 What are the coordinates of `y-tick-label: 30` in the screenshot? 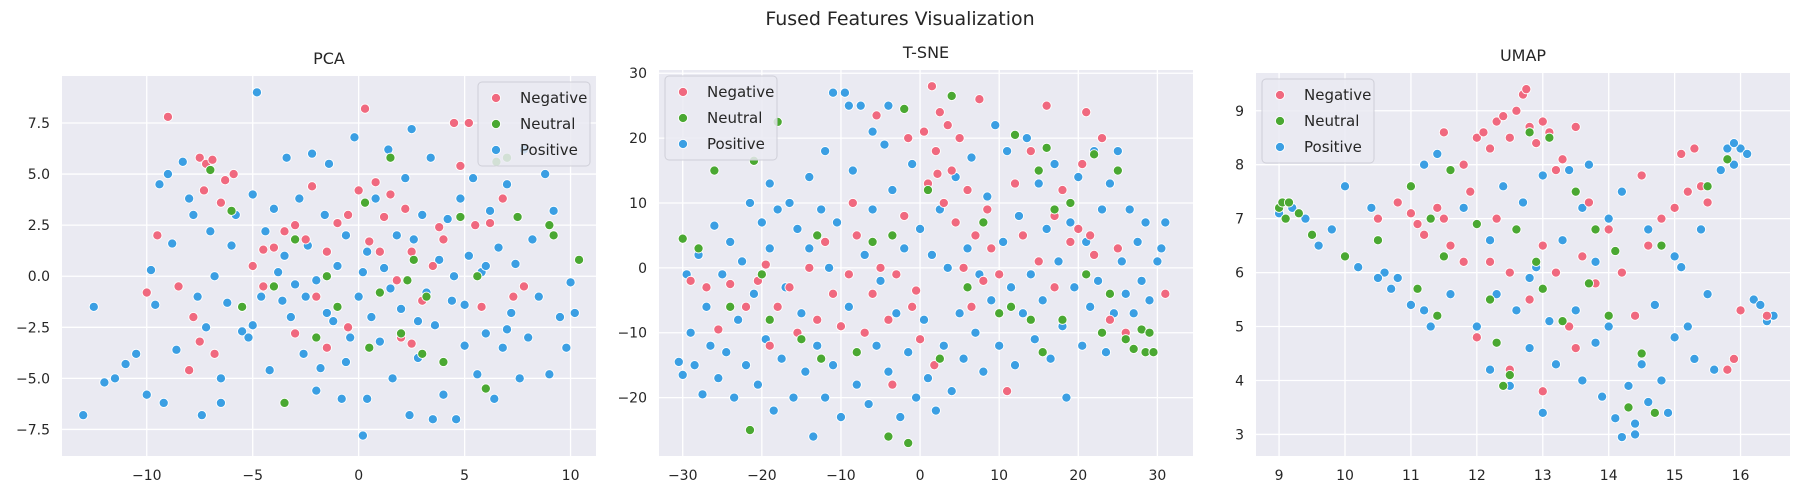 It's located at (638, 74).